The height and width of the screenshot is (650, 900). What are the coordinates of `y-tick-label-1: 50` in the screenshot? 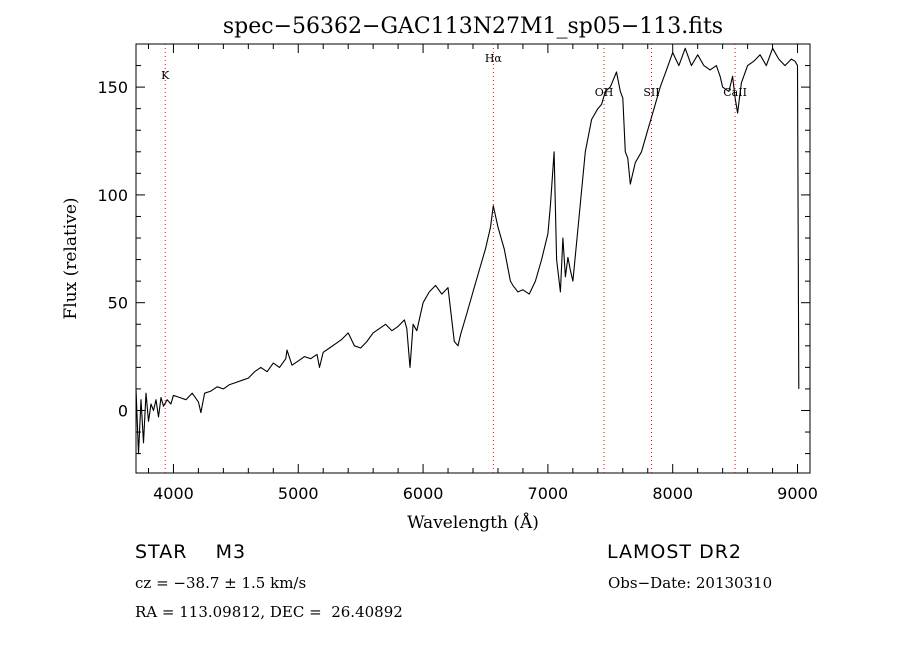 It's located at (118, 303).